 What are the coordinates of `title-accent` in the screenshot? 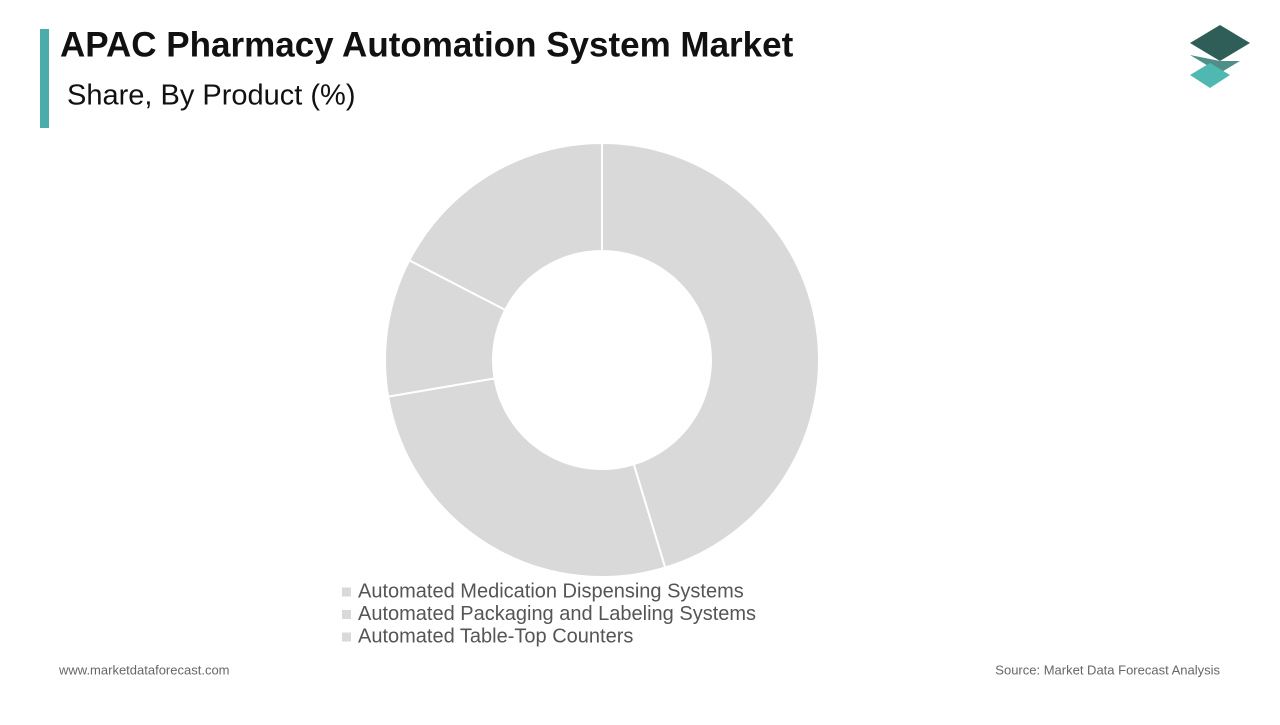 It's located at (44, 78).